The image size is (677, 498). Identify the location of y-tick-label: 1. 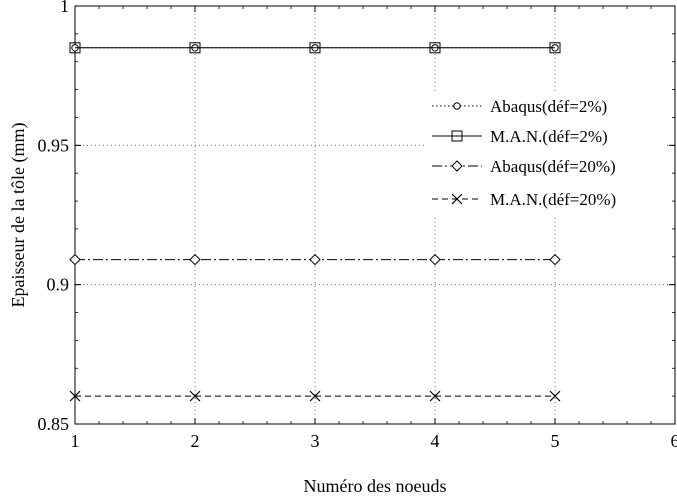
(64, 8).